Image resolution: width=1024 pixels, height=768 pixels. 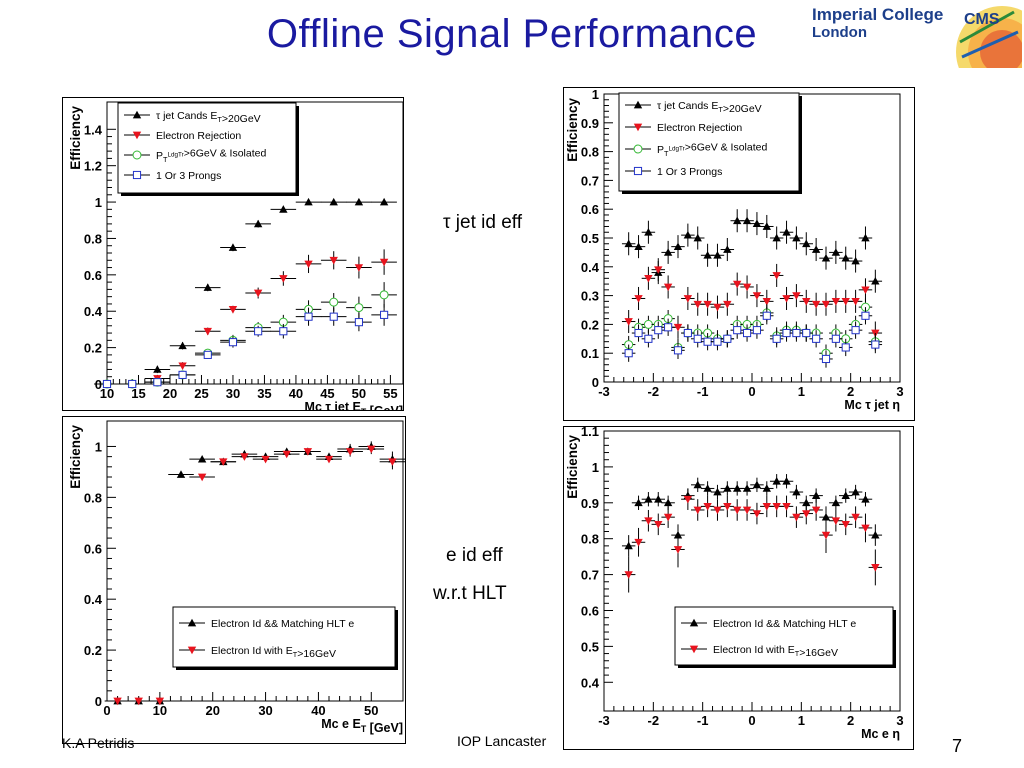 I want to click on footer-conference: IOP Lancaster, so click(x=502, y=741).